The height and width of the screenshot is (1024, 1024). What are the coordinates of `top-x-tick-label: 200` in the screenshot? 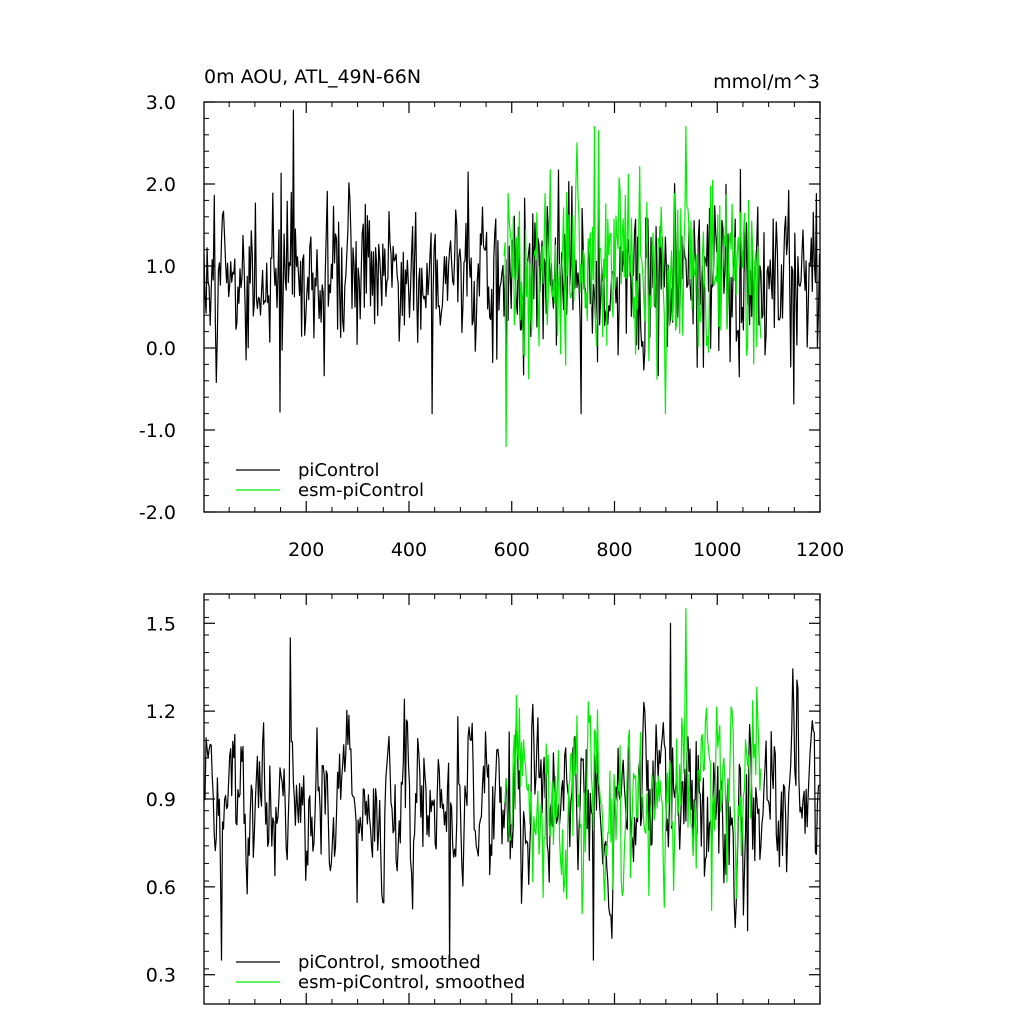 It's located at (306, 550).